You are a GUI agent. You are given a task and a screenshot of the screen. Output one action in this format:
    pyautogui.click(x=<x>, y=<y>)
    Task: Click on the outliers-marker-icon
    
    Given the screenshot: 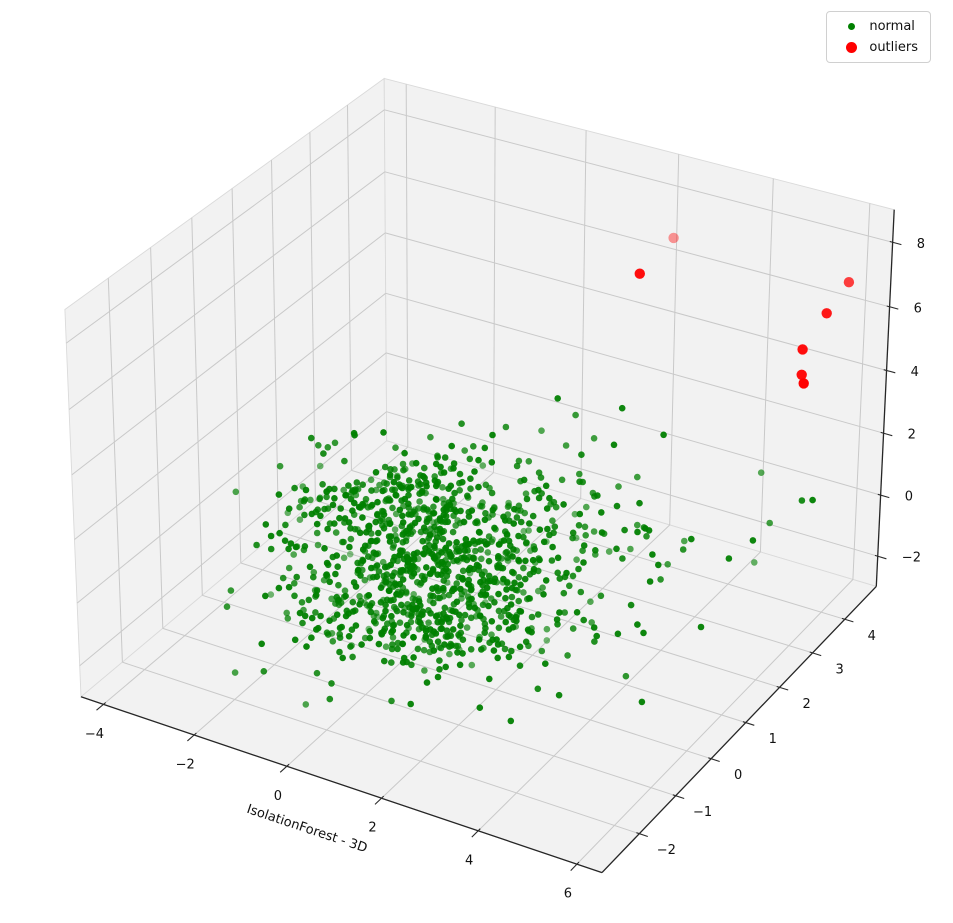 What is the action you would take?
    pyautogui.click(x=851, y=47)
    